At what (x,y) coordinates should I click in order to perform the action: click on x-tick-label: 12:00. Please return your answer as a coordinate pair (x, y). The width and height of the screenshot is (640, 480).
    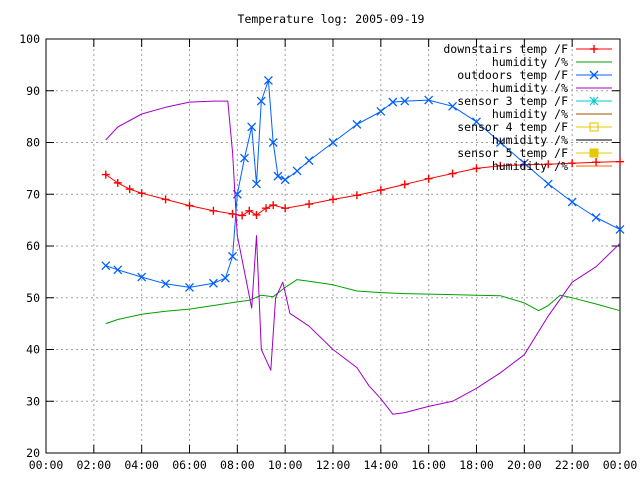
    Looking at the image, I should click on (333, 465).